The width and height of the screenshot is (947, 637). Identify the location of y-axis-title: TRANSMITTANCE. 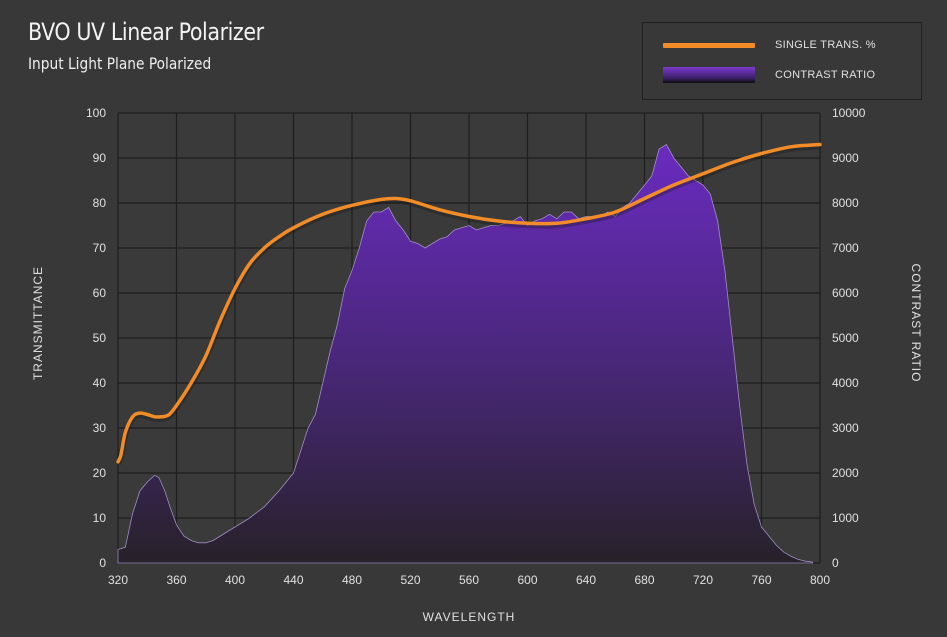
(38, 323).